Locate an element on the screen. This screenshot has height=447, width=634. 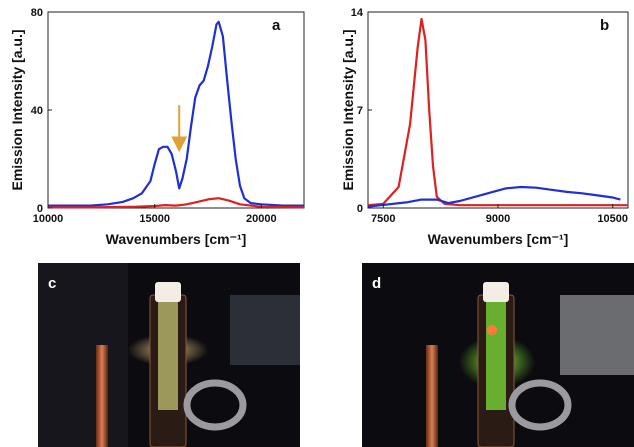
photo-c-rod is located at coordinates (102, 396).